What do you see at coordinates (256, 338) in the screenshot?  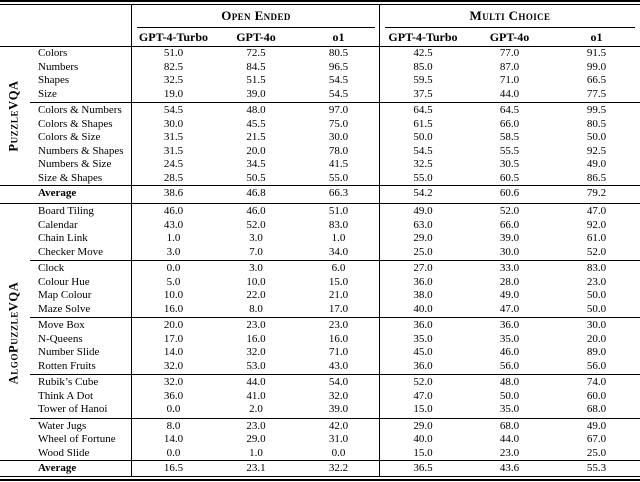 I see `score-cell: 16.0` at bounding box center [256, 338].